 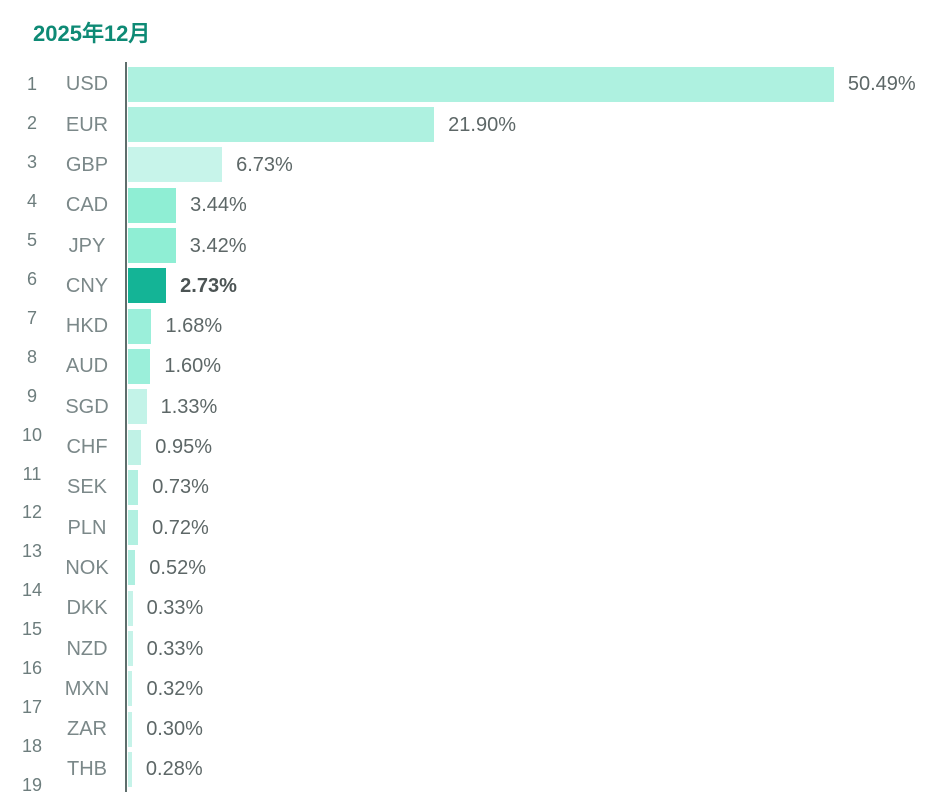 What do you see at coordinates (194, 326) in the screenshot?
I see `value-label: 1.68%` at bounding box center [194, 326].